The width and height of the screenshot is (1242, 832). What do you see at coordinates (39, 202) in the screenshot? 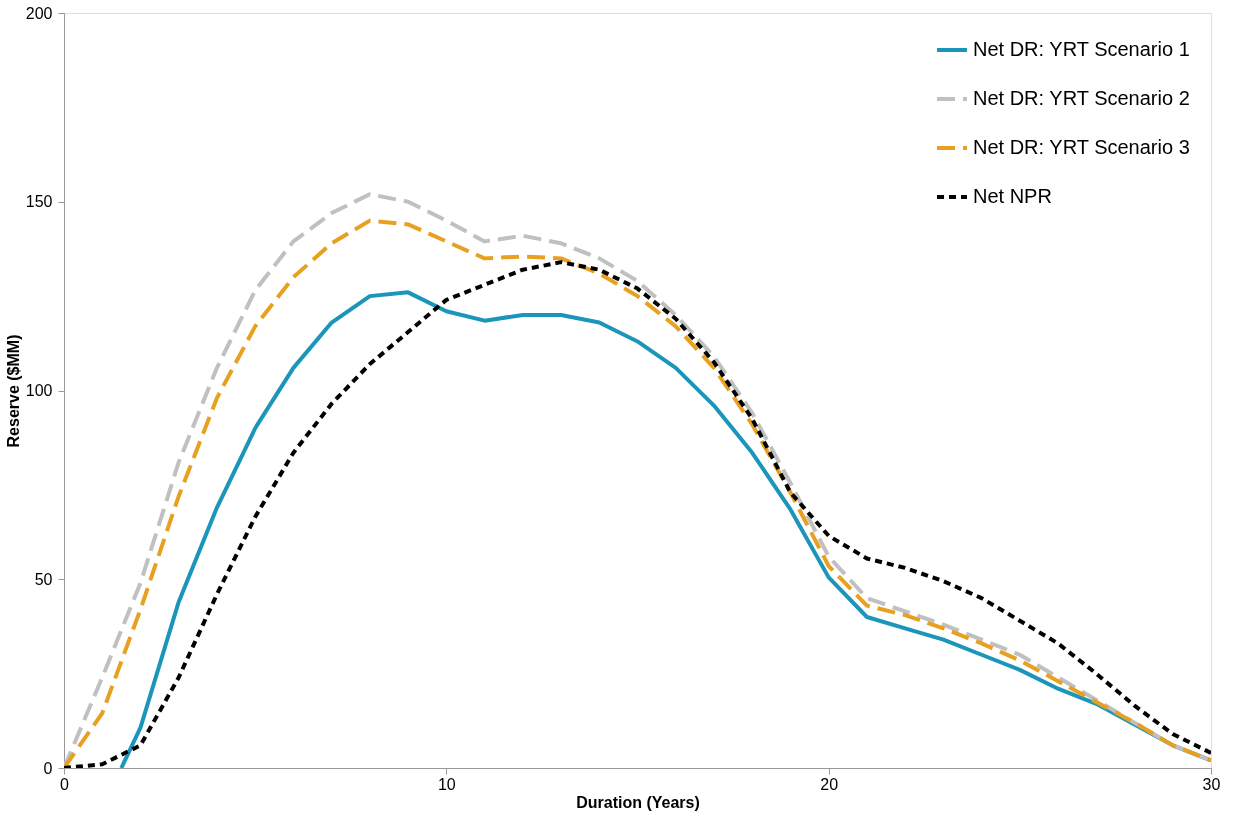
I see `y-tick-label: 150` at bounding box center [39, 202].